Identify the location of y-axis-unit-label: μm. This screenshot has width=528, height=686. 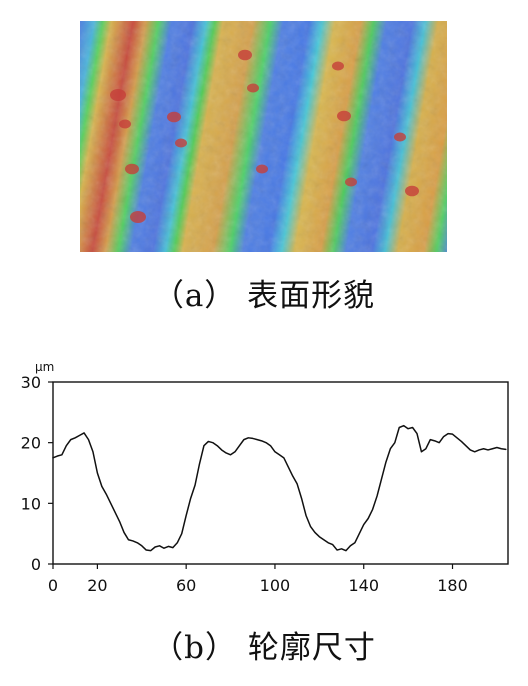
(44, 367).